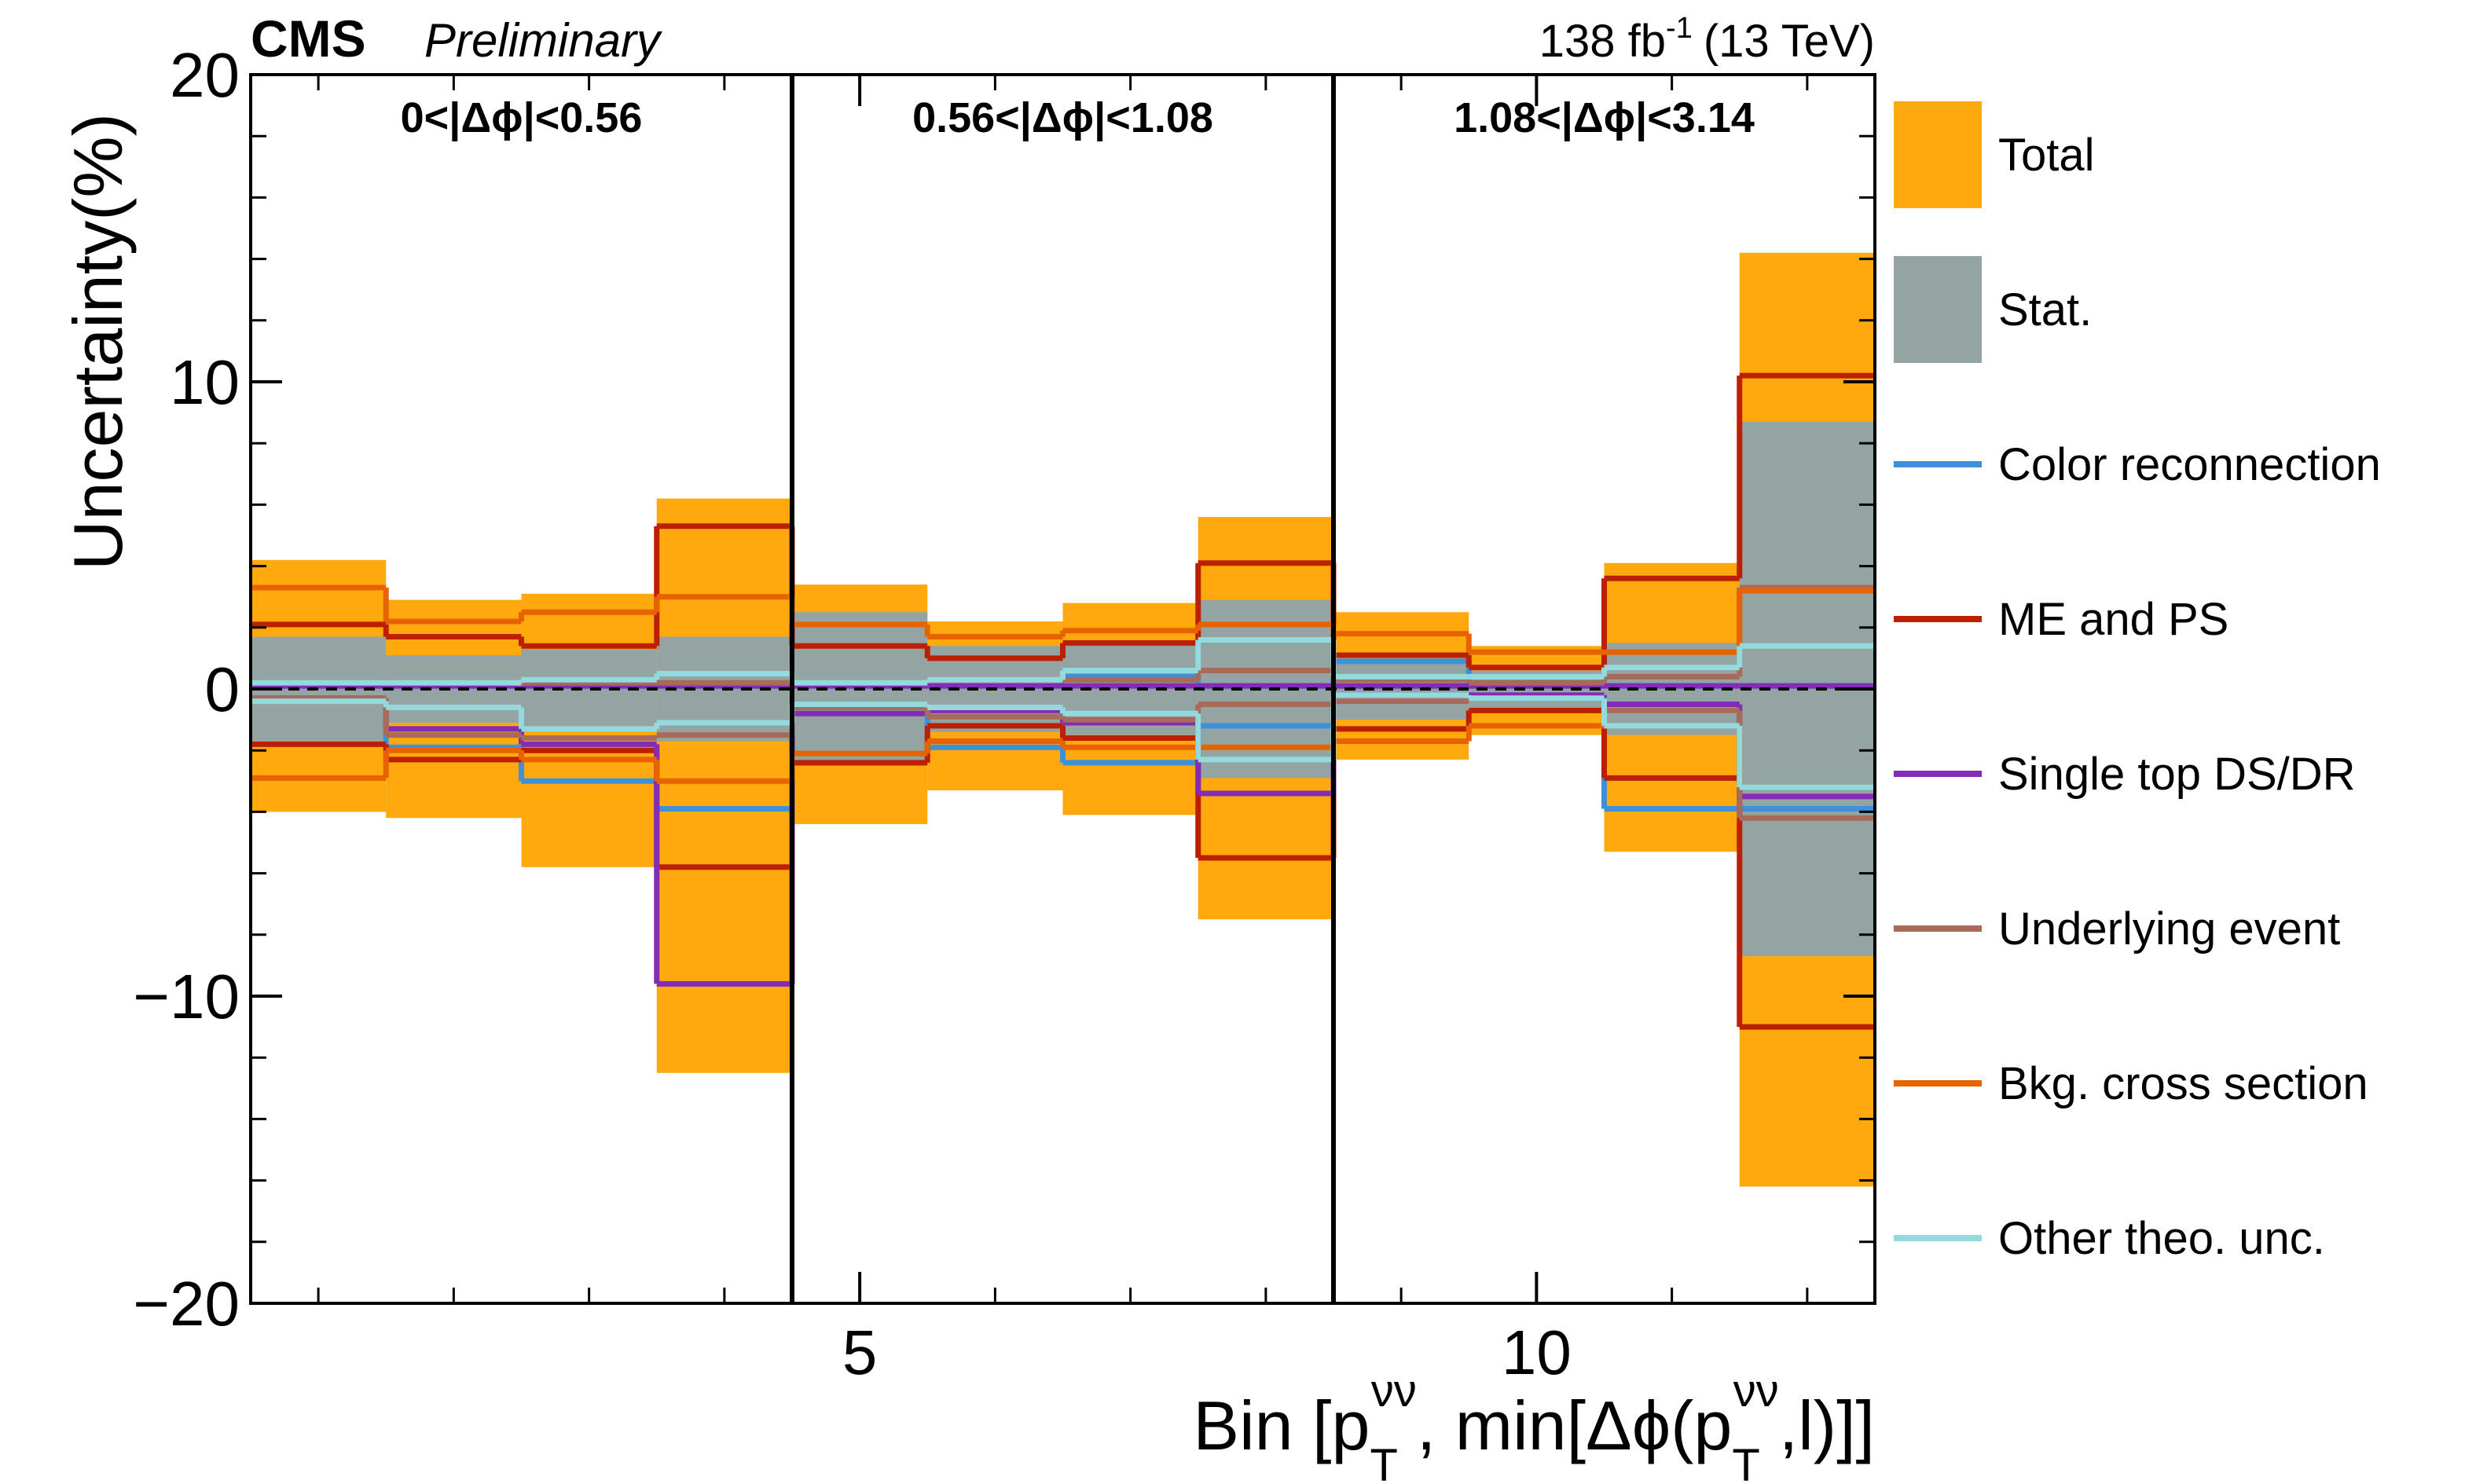  Describe the element at coordinates (724, 785) in the screenshot. I see `band-bin` at that location.